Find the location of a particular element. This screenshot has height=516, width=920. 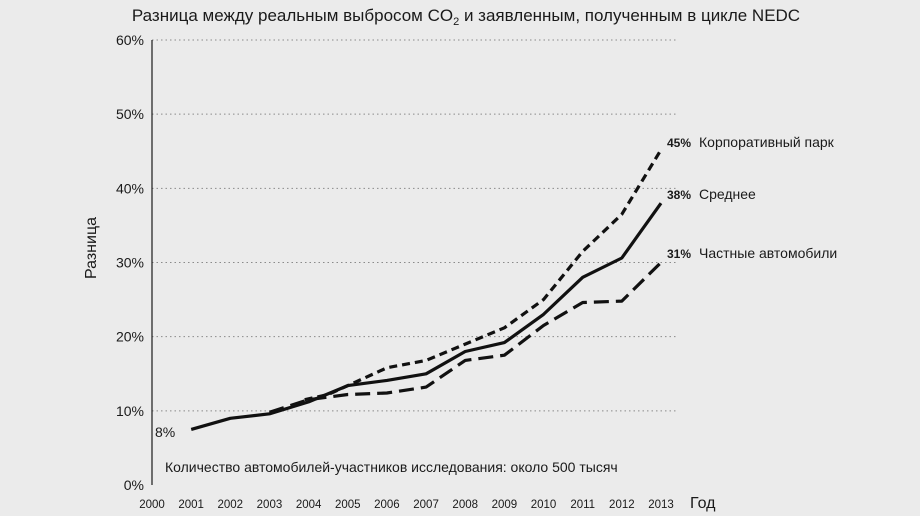

x-tick-label: 2006 is located at coordinates (387, 505).